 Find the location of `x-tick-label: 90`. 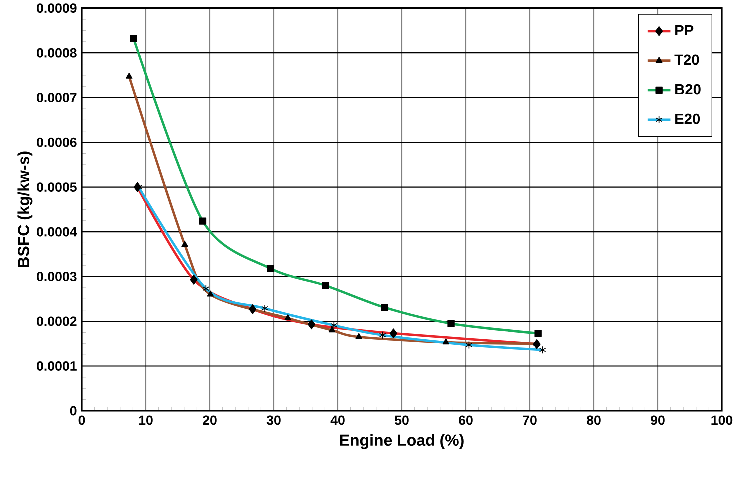

x-tick-label: 90 is located at coordinates (658, 421).